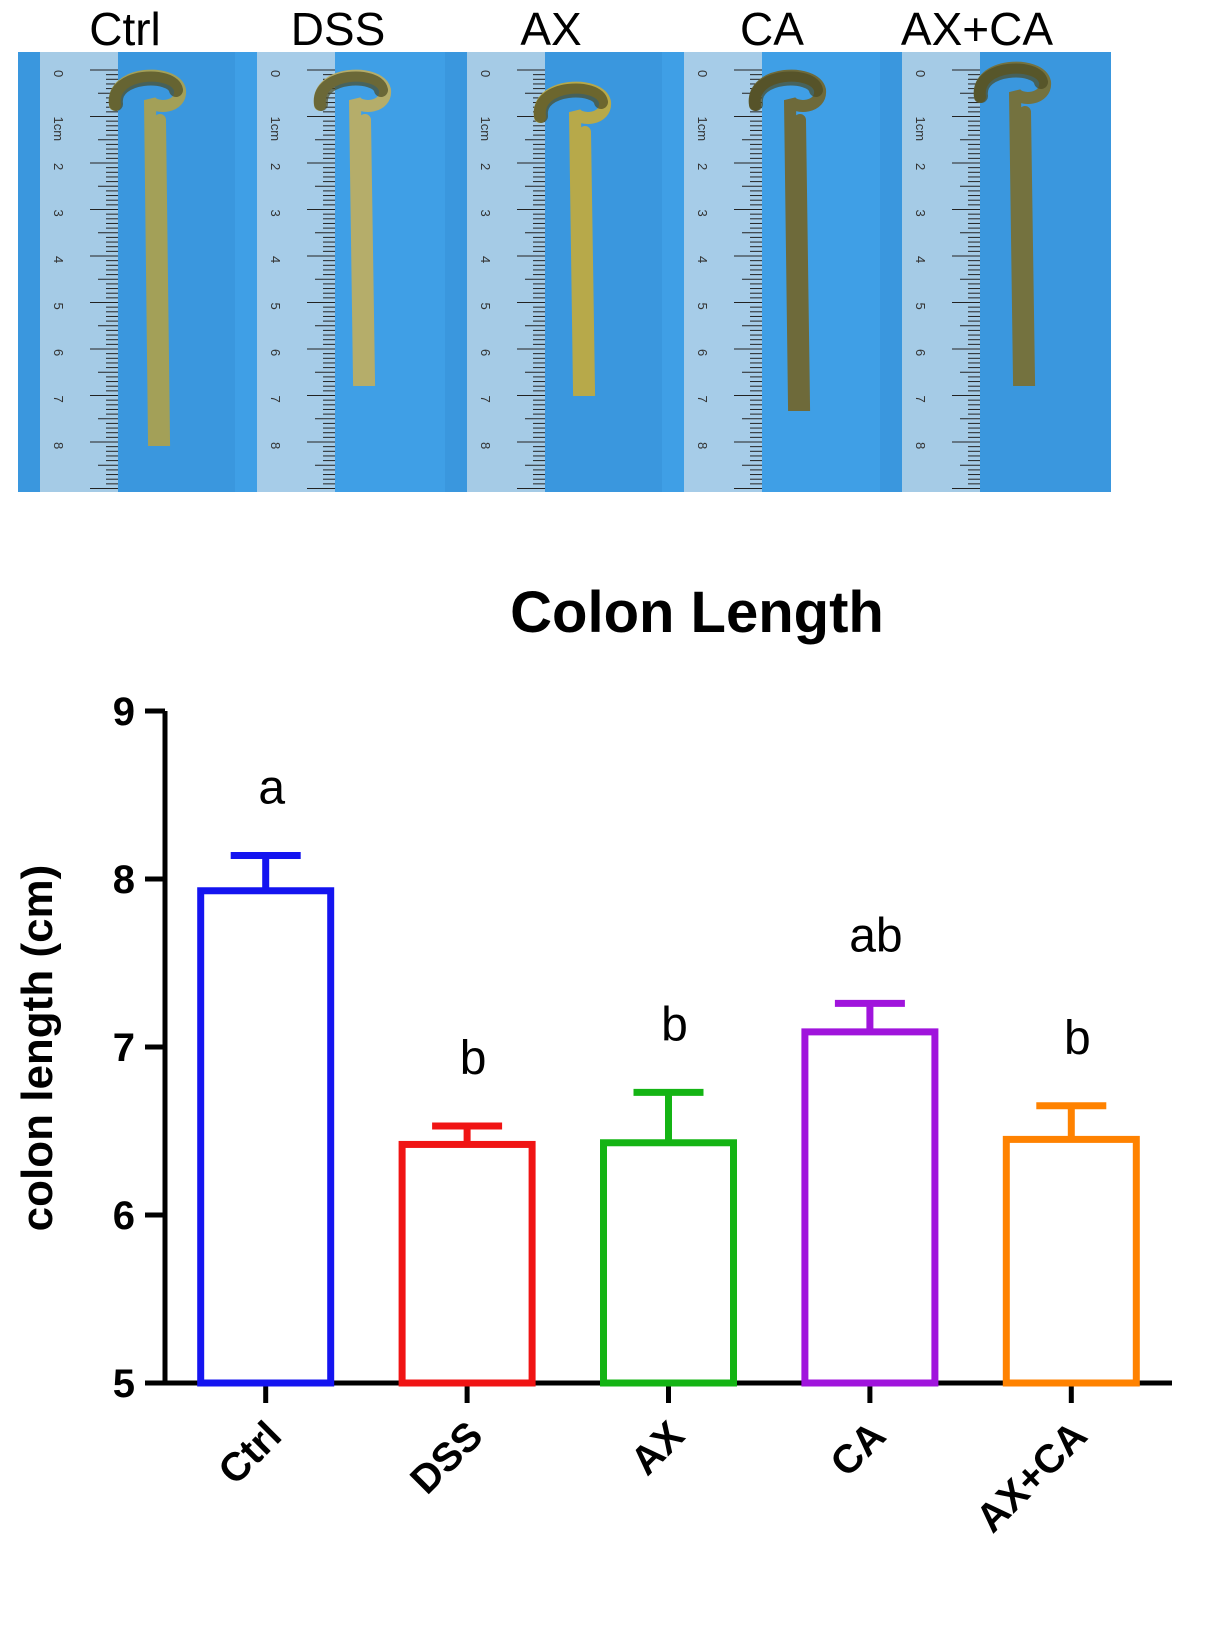 The width and height of the screenshot is (1231, 1637). What do you see at coordinates (124, 1048) in the screenshot?
I see `y-tick-label: 7` at bounding box center [124, 1048].